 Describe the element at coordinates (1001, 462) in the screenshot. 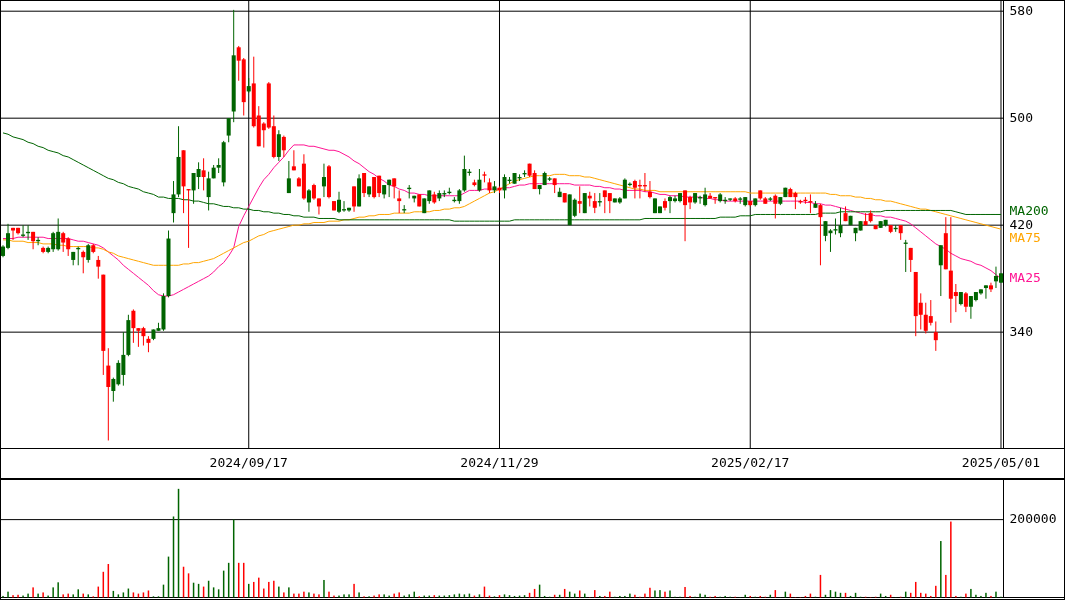

I see `x-tick-label: 2025/05/01` at that location.